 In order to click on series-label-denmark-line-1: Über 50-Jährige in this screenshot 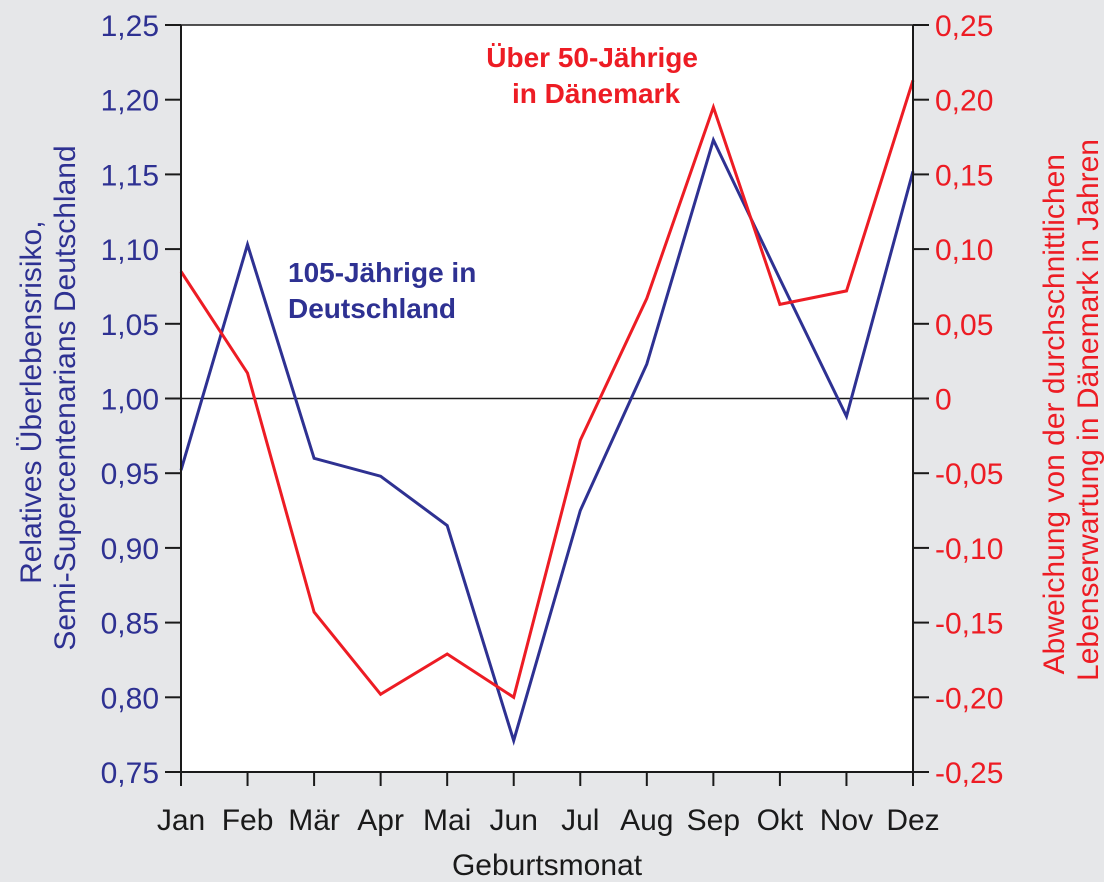, I will do `click(592, 57)`.